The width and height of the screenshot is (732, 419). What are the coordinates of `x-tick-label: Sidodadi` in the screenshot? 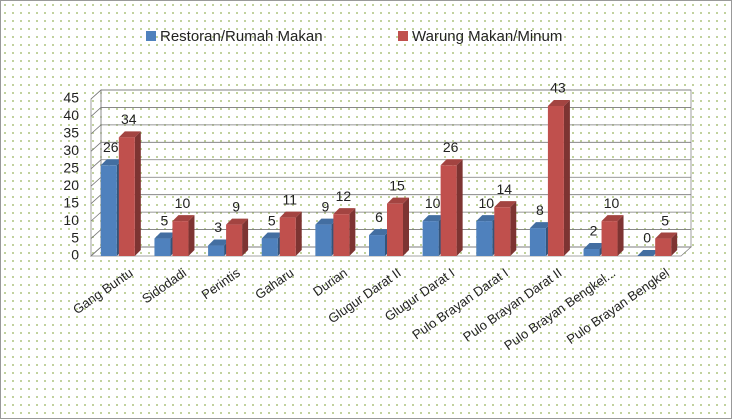 It's located at (164, 285).